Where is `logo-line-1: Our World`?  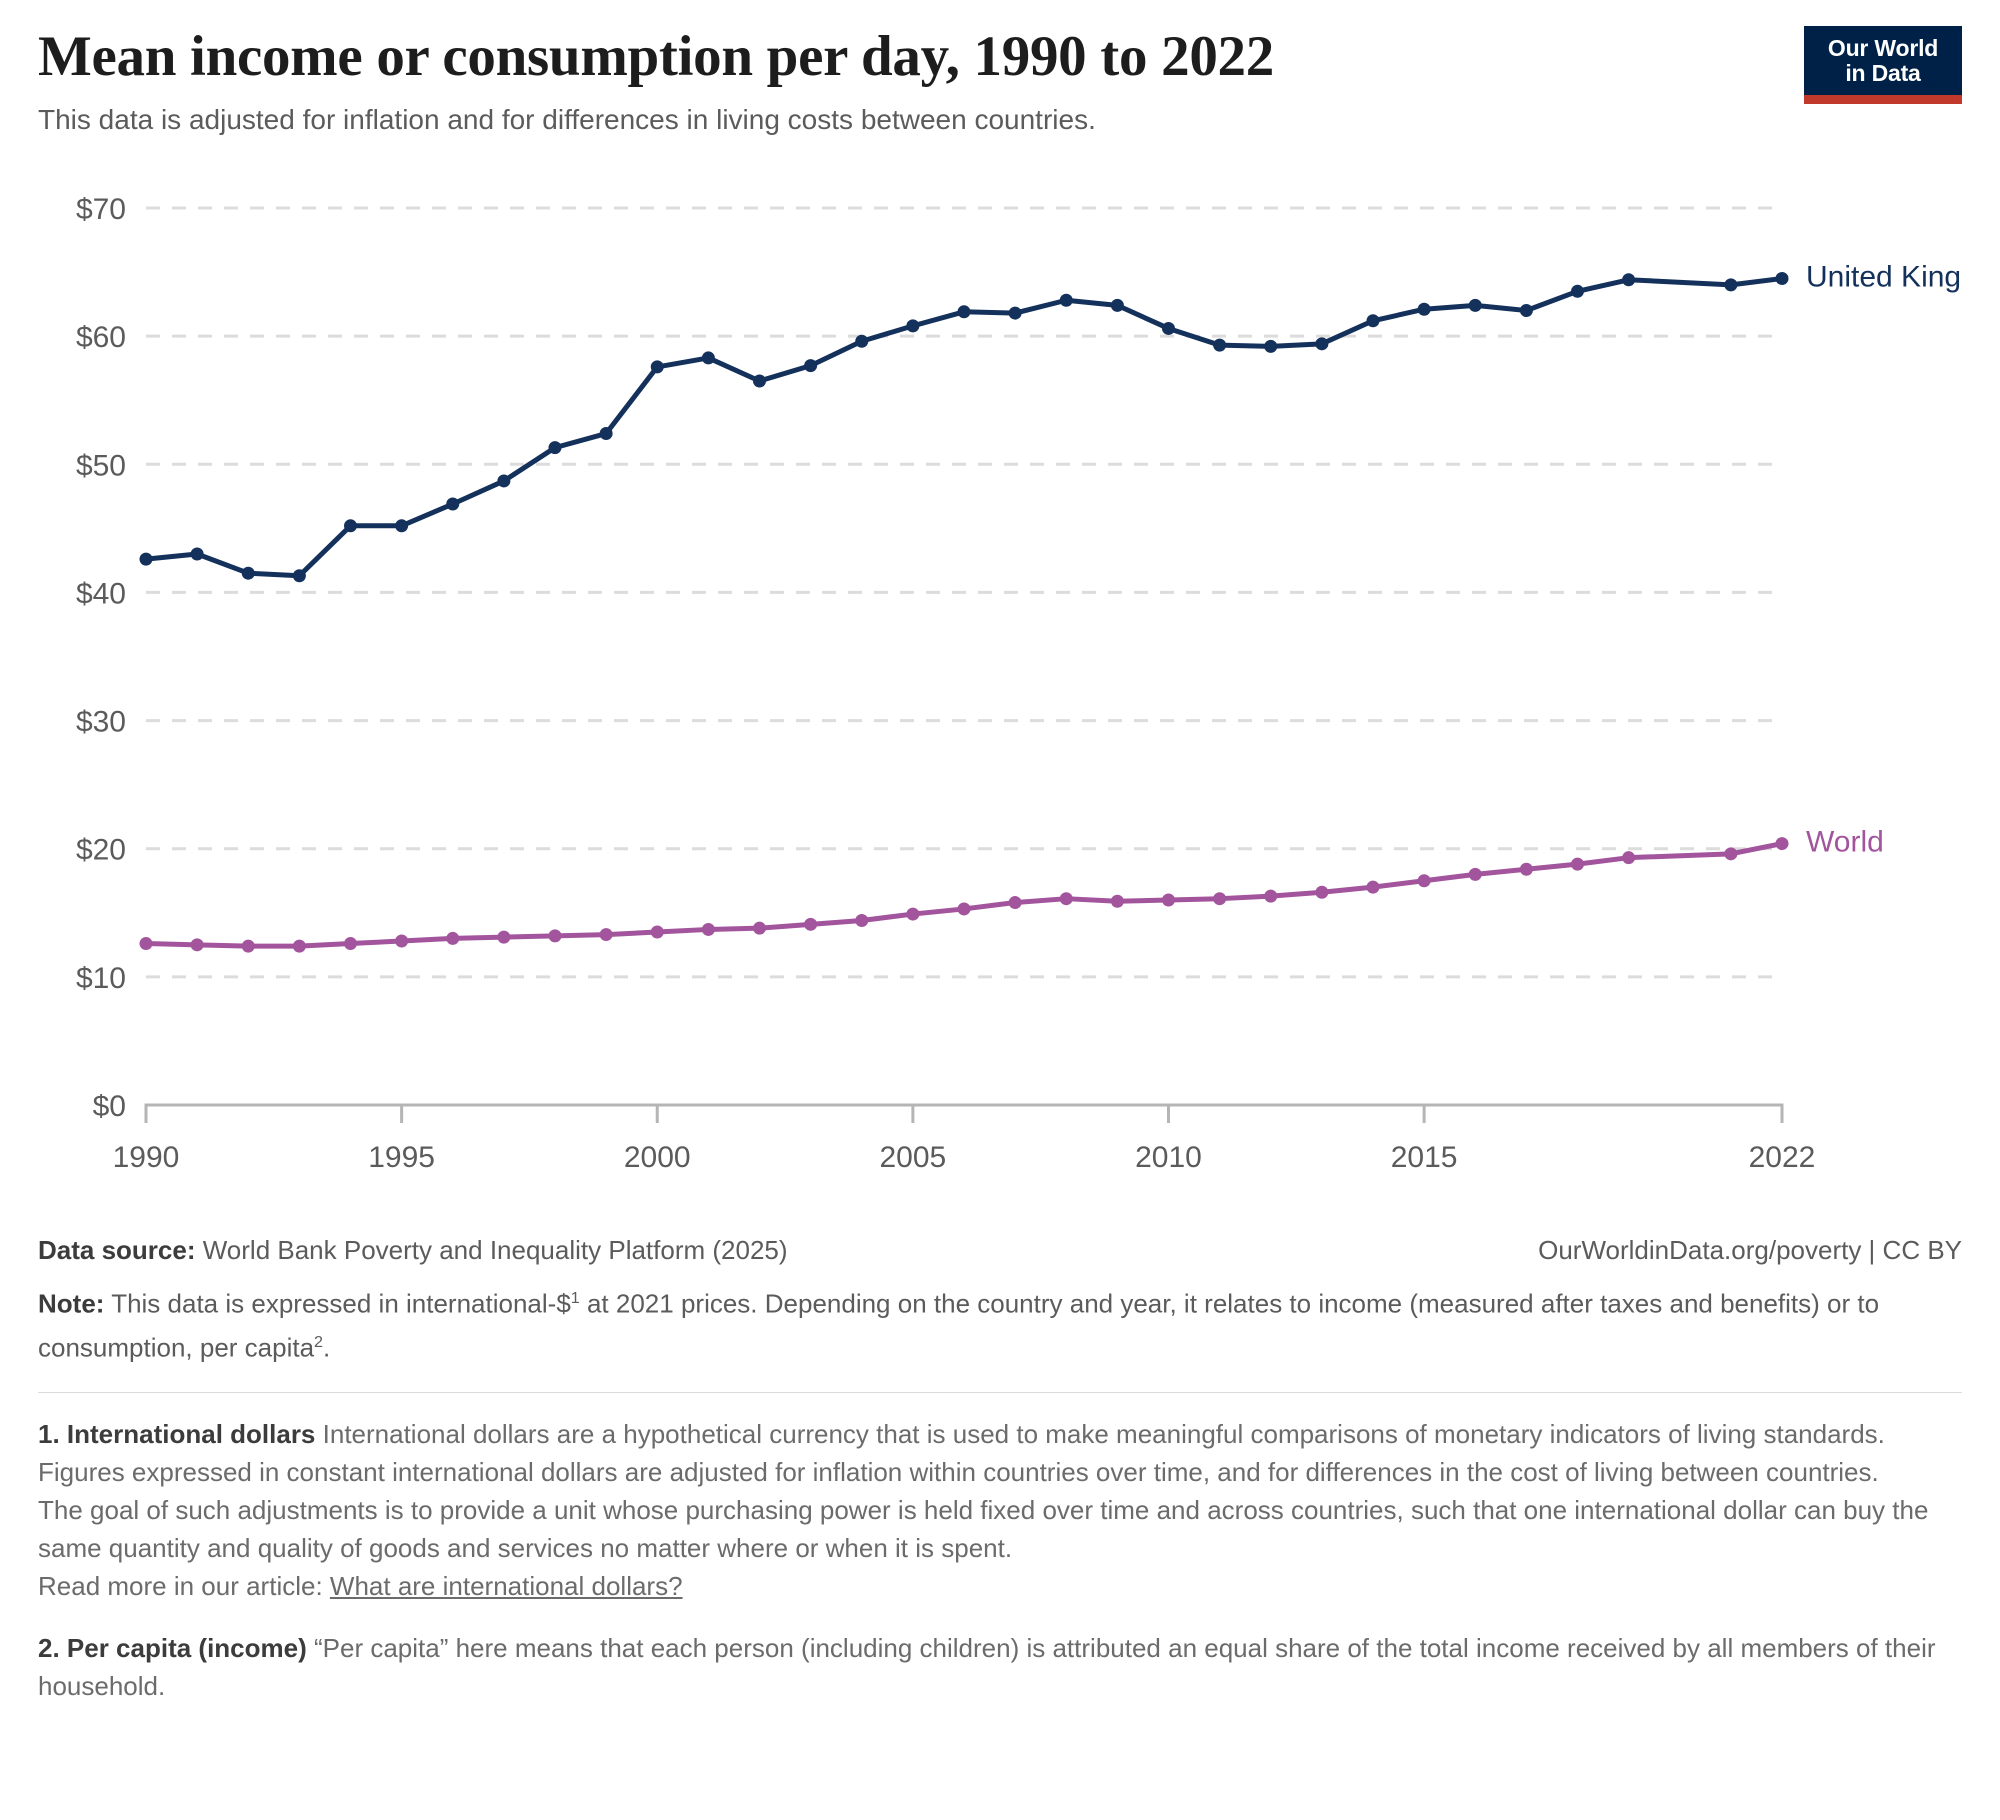
logo-line-1: Our World is located at coordinates (1883, 47).